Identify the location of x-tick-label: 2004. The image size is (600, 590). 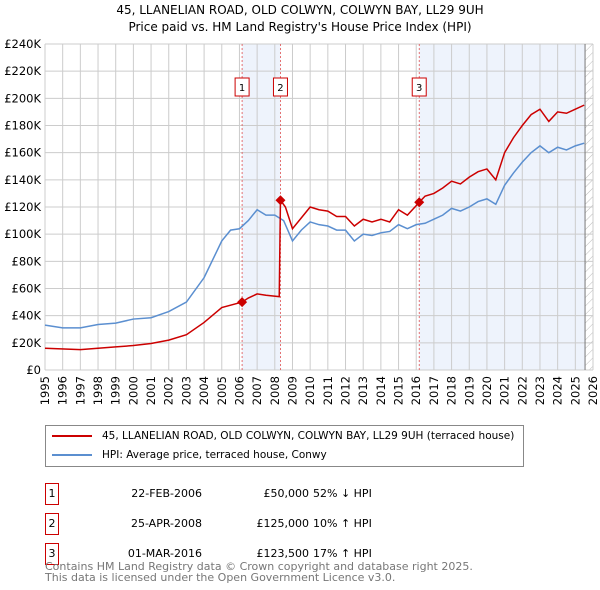
(204, 390).